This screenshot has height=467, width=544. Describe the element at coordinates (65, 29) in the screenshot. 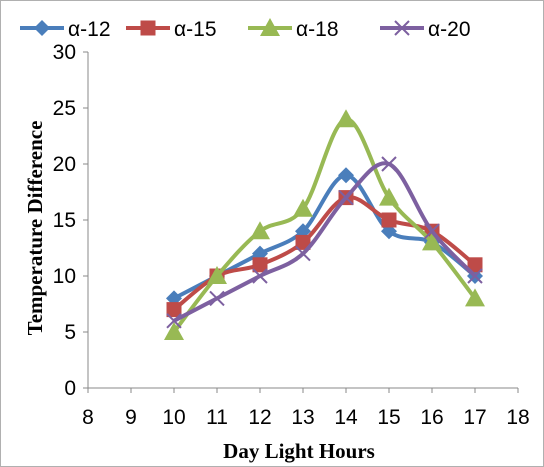

I see `legend-item: α-12` at that location.